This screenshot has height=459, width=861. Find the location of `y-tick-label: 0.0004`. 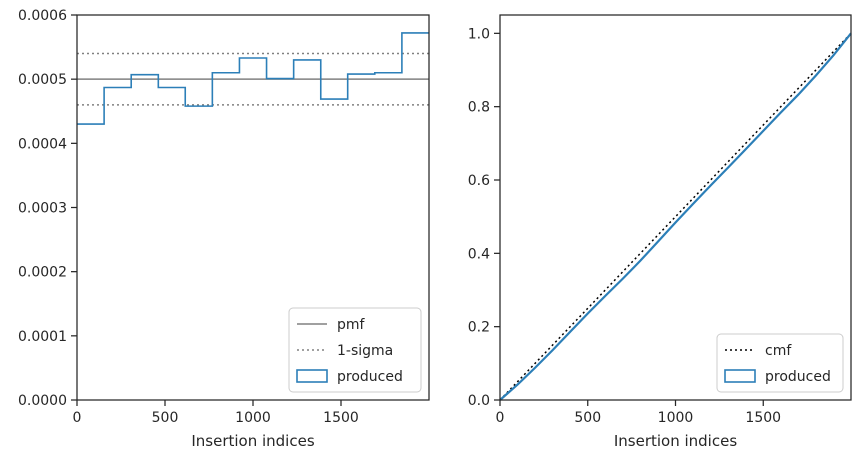

y-tick-label: 0.0004 is located at coordinates (42, 144).